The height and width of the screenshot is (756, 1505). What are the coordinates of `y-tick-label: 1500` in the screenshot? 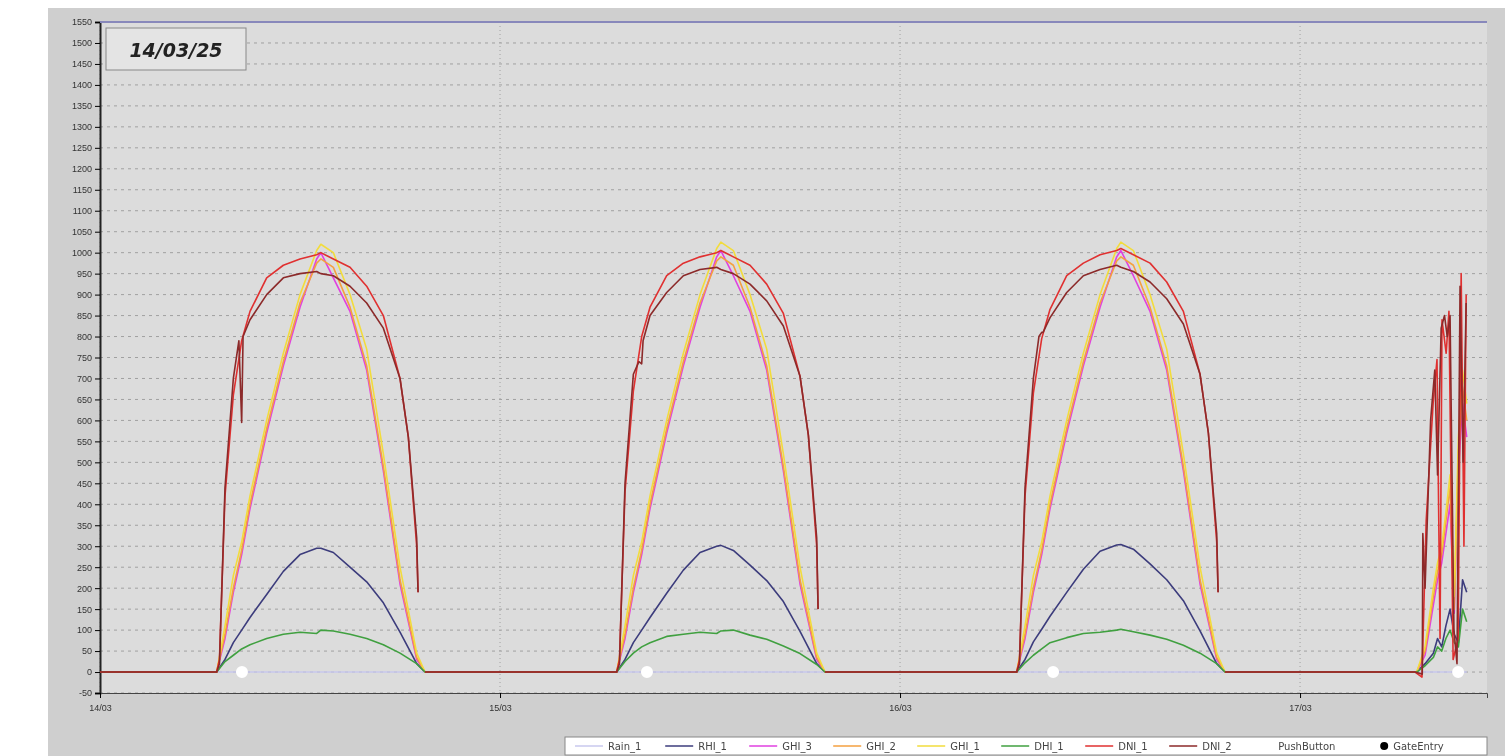 It's located at (81, 43).